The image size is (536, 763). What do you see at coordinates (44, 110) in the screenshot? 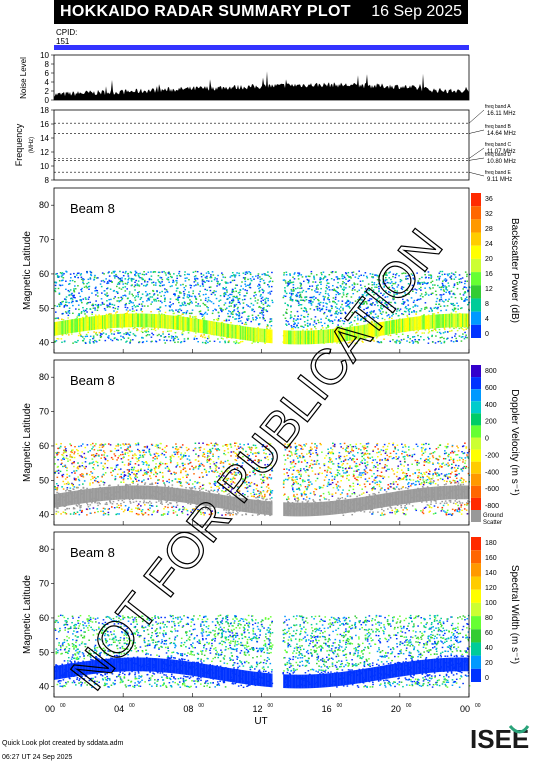
I see `freq-tick-label: 18` at bounding box center [44, 110].